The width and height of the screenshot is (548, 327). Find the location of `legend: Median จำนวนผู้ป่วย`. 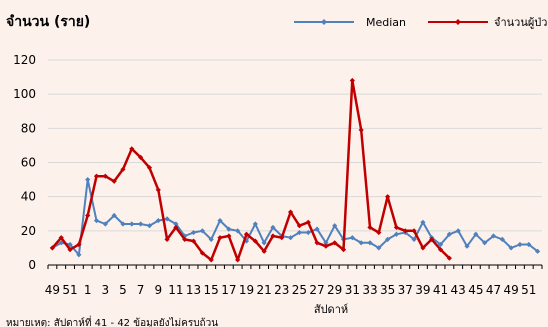

legend: Median จำนวนผู้ป่วย is located at coordinates (421, 22).